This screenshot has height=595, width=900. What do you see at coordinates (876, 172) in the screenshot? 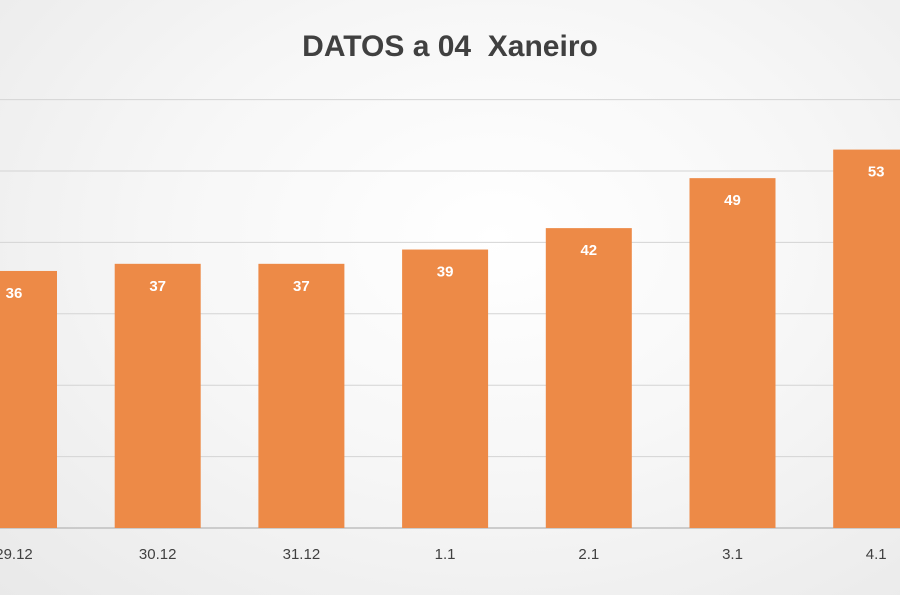
I see `data-label-4.1: 53` at bounding box center [876, 172].